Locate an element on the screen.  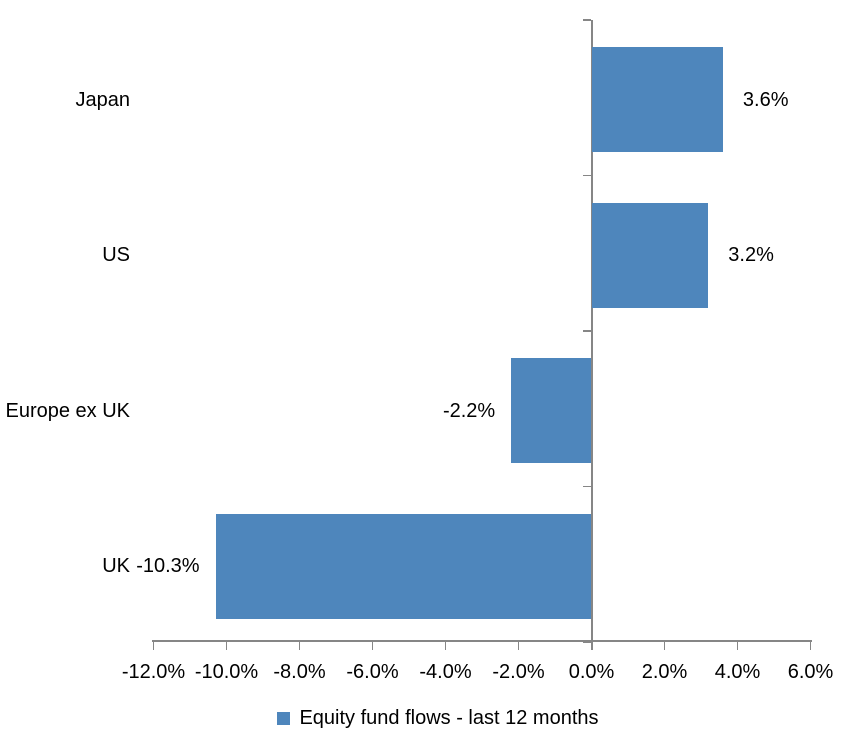
x-tick-label: -2.0% is located at coordinates (518, 672).